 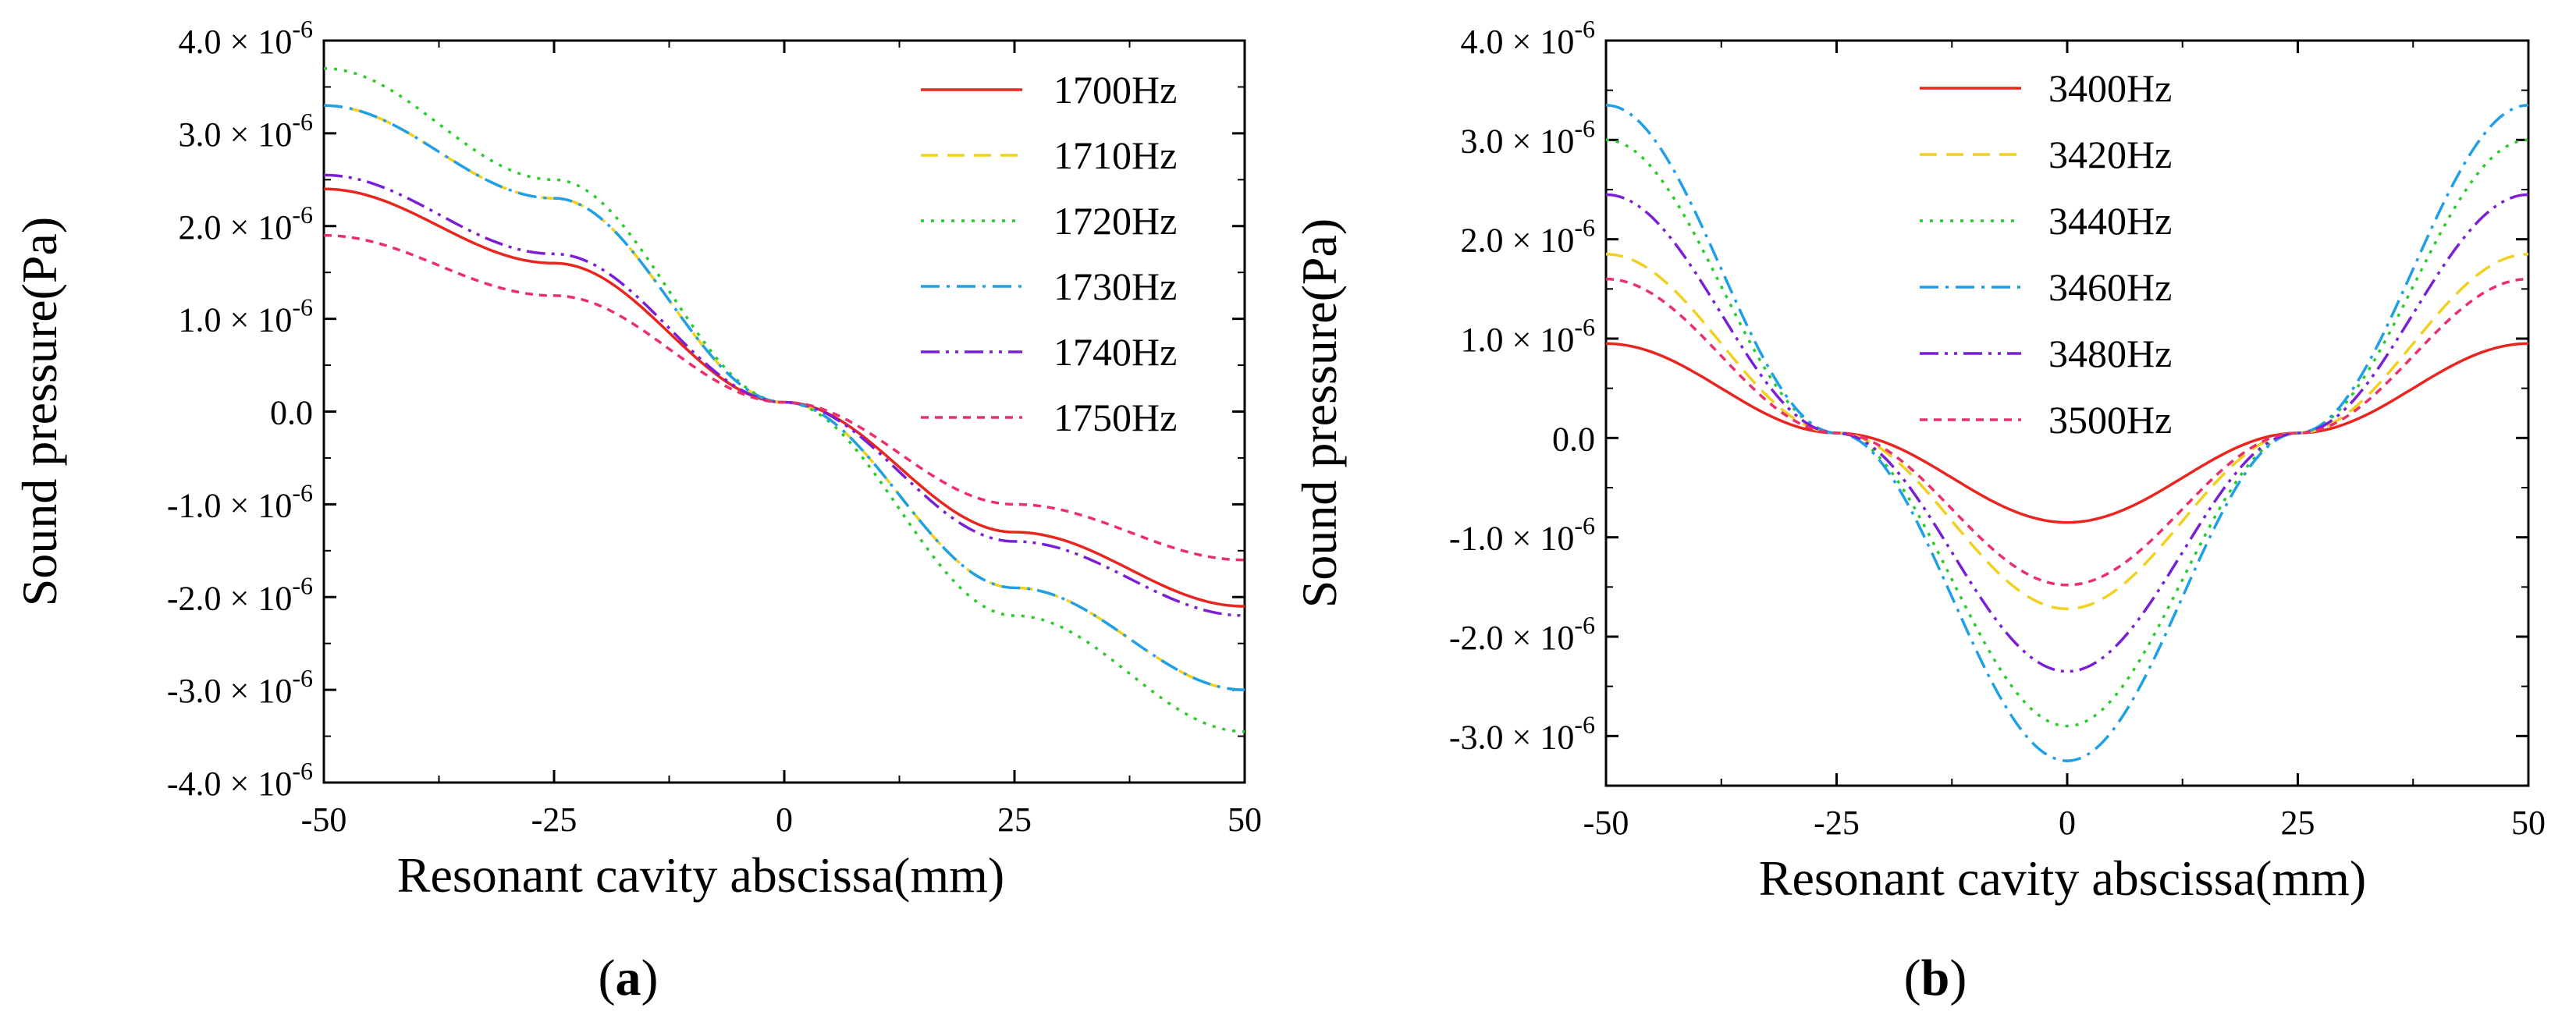 What do you see at coordinates (1049, 254) in the screenshot?
I see `legend: 1700Hz 1710Hz 1720Hz 1730Hz 1740Hz 1750Hz` at bounding box center [1049, 254].